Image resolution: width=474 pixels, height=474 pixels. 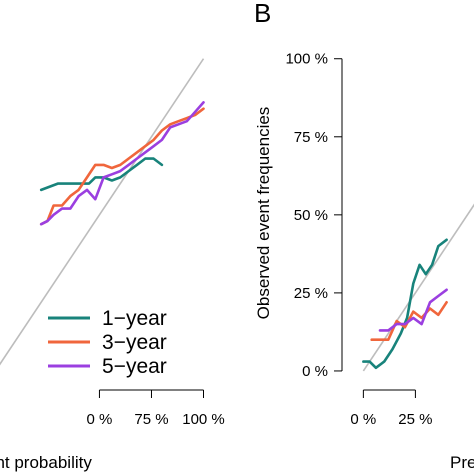 I want to click on y-tick-label: 75 %, so click(x=311, y=137).